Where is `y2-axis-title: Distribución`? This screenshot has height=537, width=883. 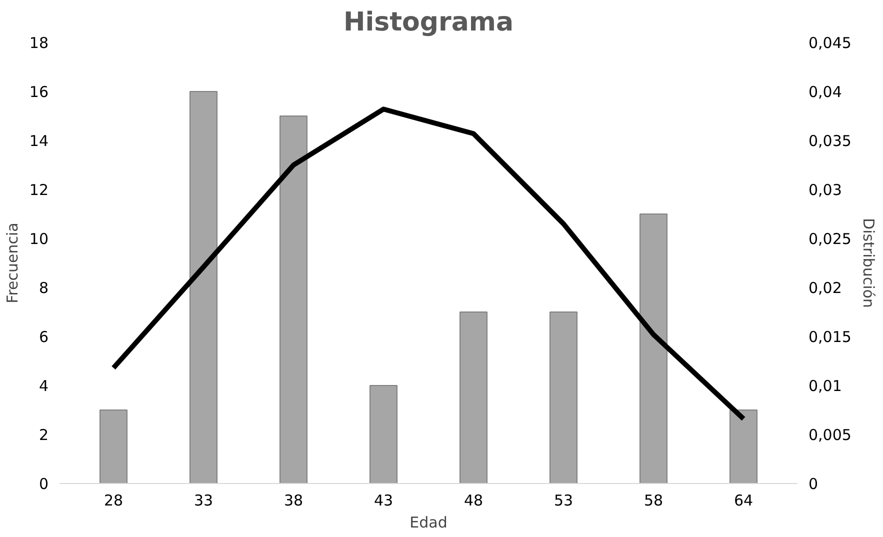
y2-axis-title: Distribución is located at coordinates (868, 263).